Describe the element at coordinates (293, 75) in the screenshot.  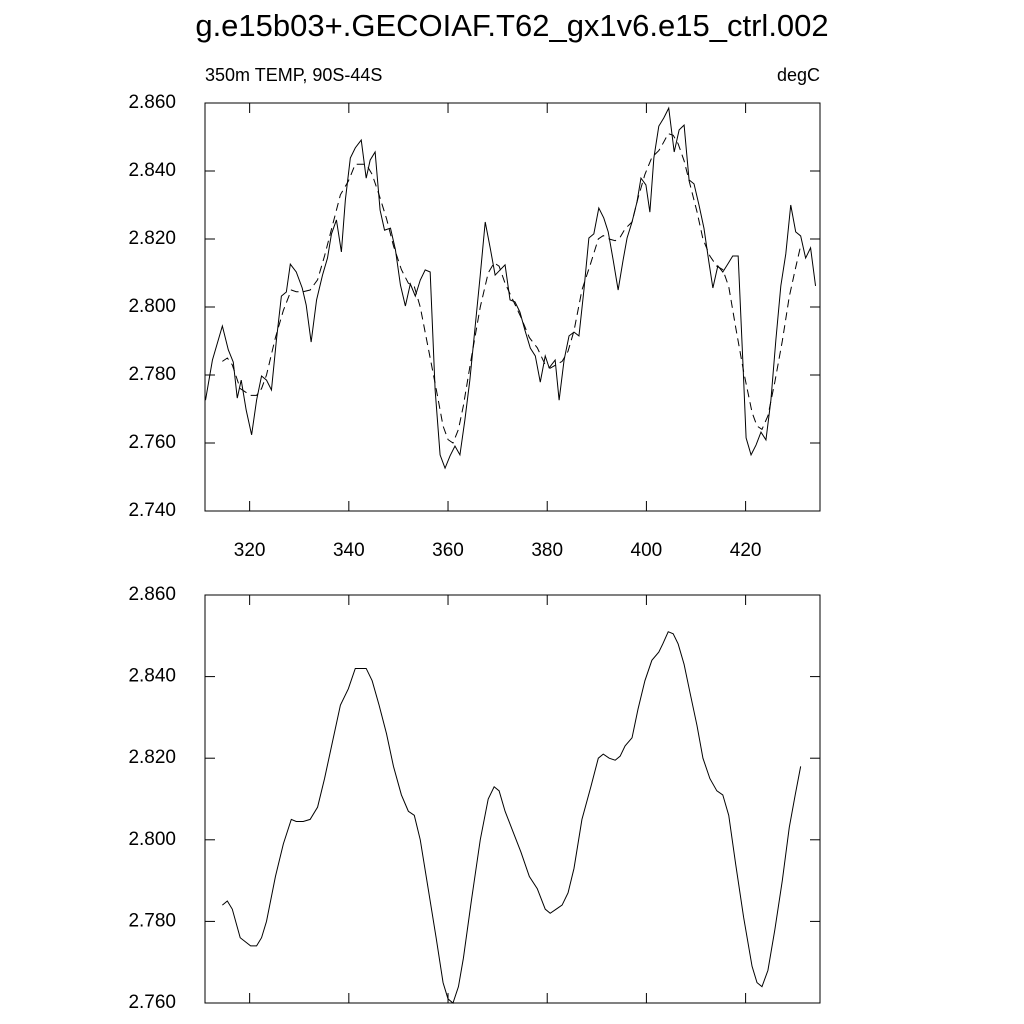
I see `left-string: 350m TEMP, 90S-44S` at that location.